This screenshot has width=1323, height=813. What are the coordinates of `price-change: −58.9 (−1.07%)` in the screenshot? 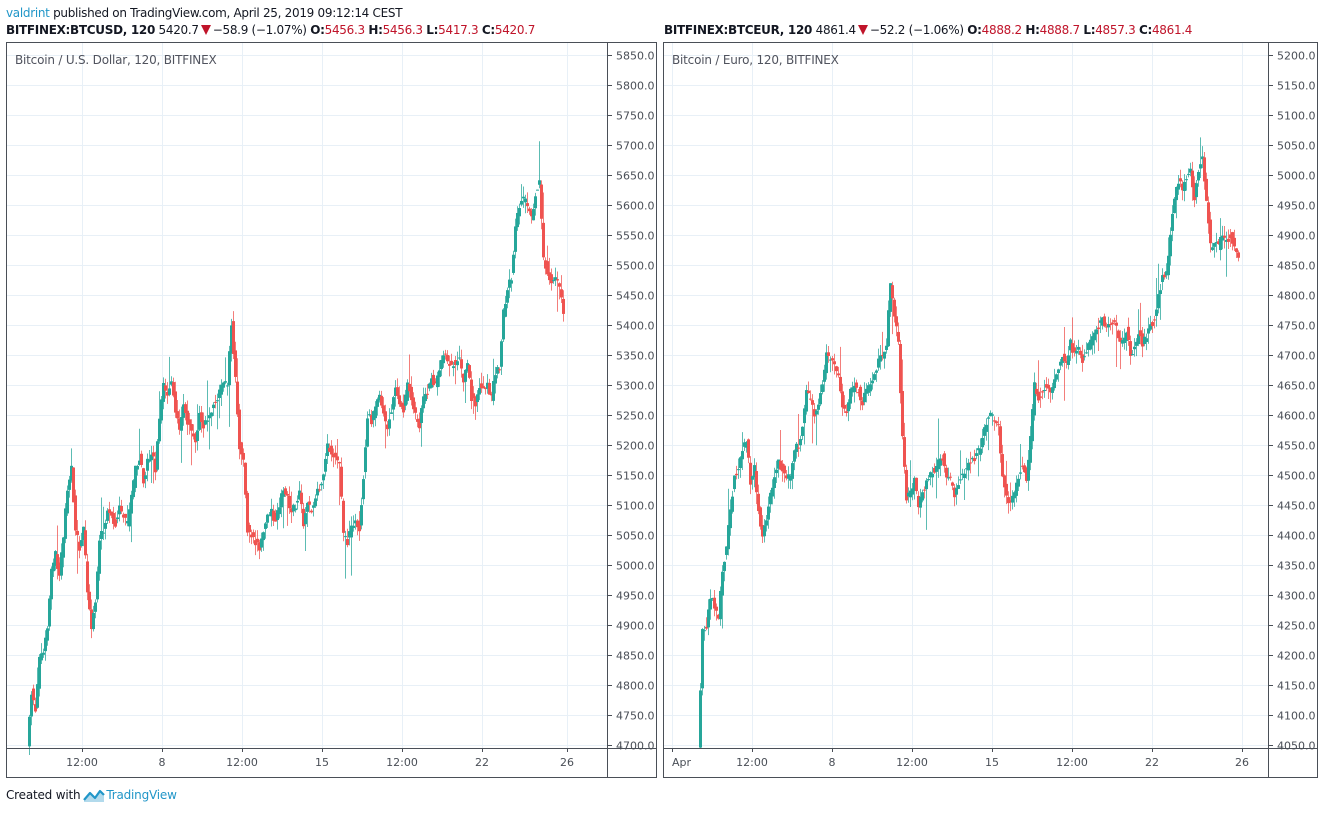 It's located at (259, 30).